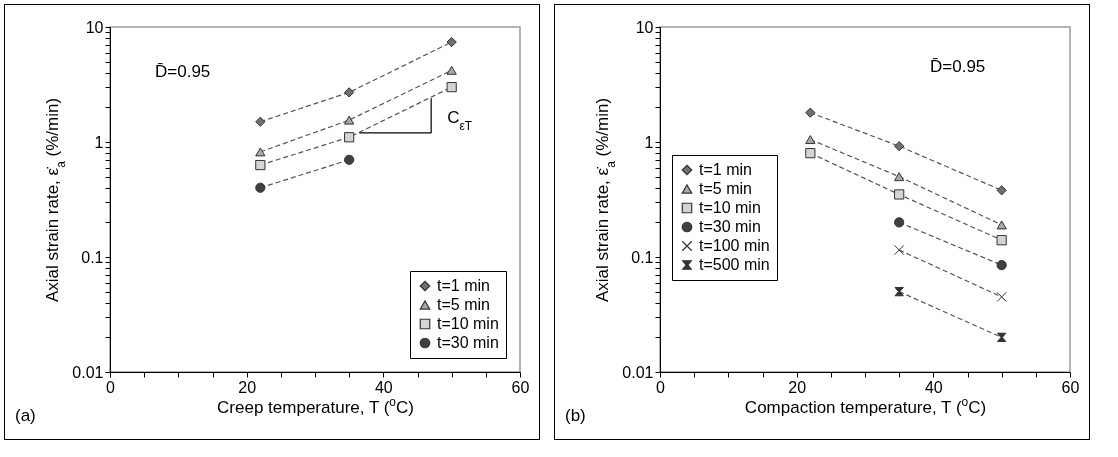 The image size is (1118, 457). I want to click on annotation: C$_{εT}$, so click(460, 121).